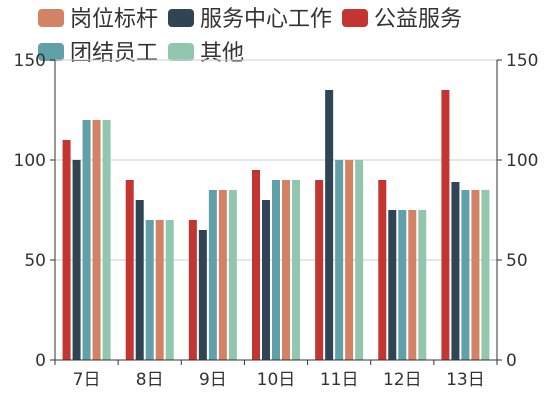  Describe the element at coordinates (114, 19) in the screenshot. I see `legend-label: 岗位标杆` at that location.